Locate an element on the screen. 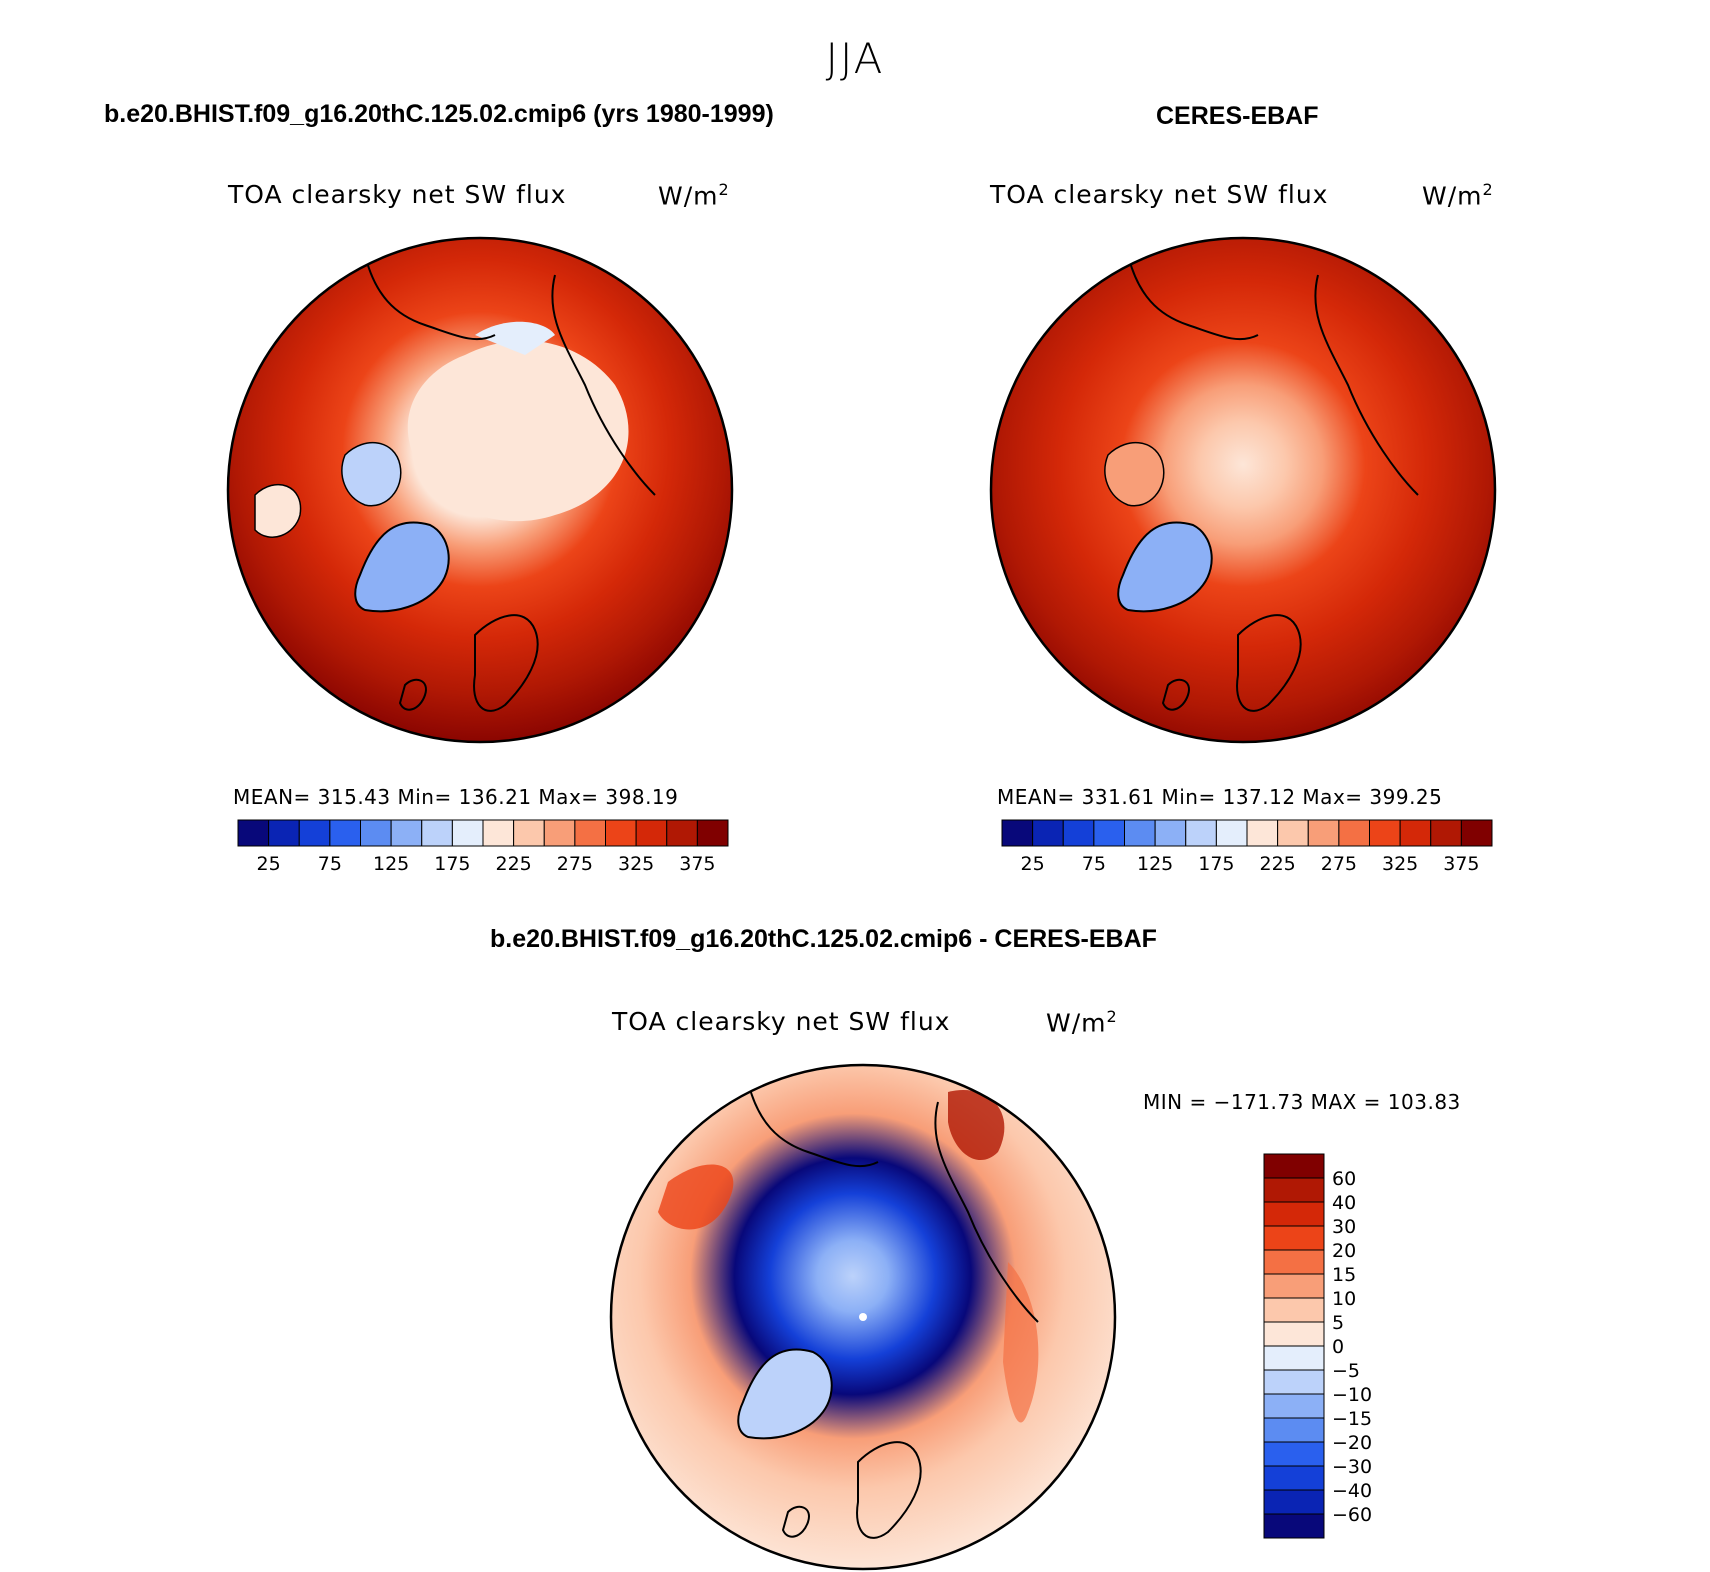  arctic-ocean-region is located at coordinates (518, 431).